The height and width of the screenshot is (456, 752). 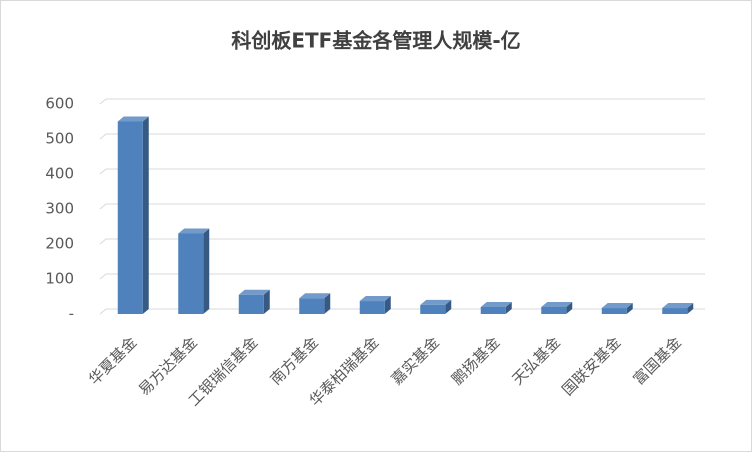 I want to click on y-tick-label: 200, so click(x=59, y=244).